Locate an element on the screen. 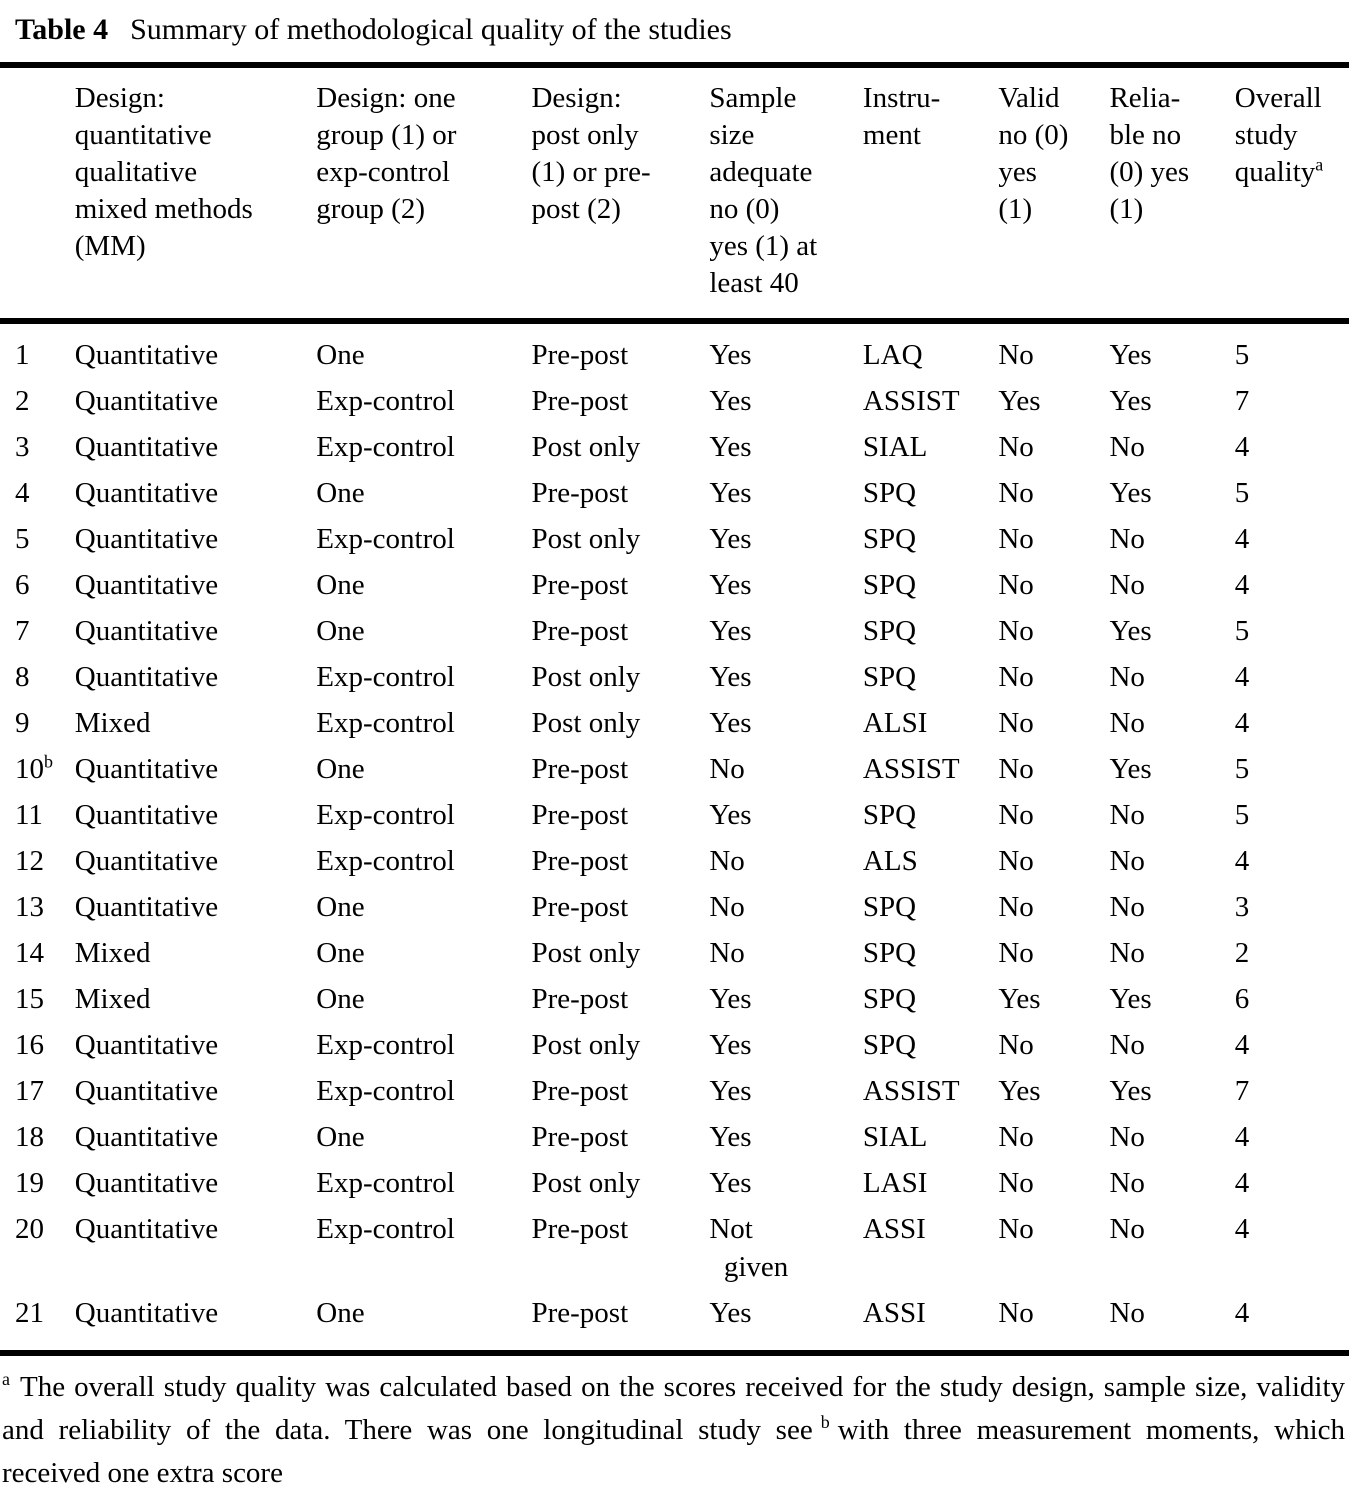 The height and width of the screenshot is (1501, 1349). header-cell-reliable: Relia- ble no (0) yes (1) is located at coordinates (1172, 194).